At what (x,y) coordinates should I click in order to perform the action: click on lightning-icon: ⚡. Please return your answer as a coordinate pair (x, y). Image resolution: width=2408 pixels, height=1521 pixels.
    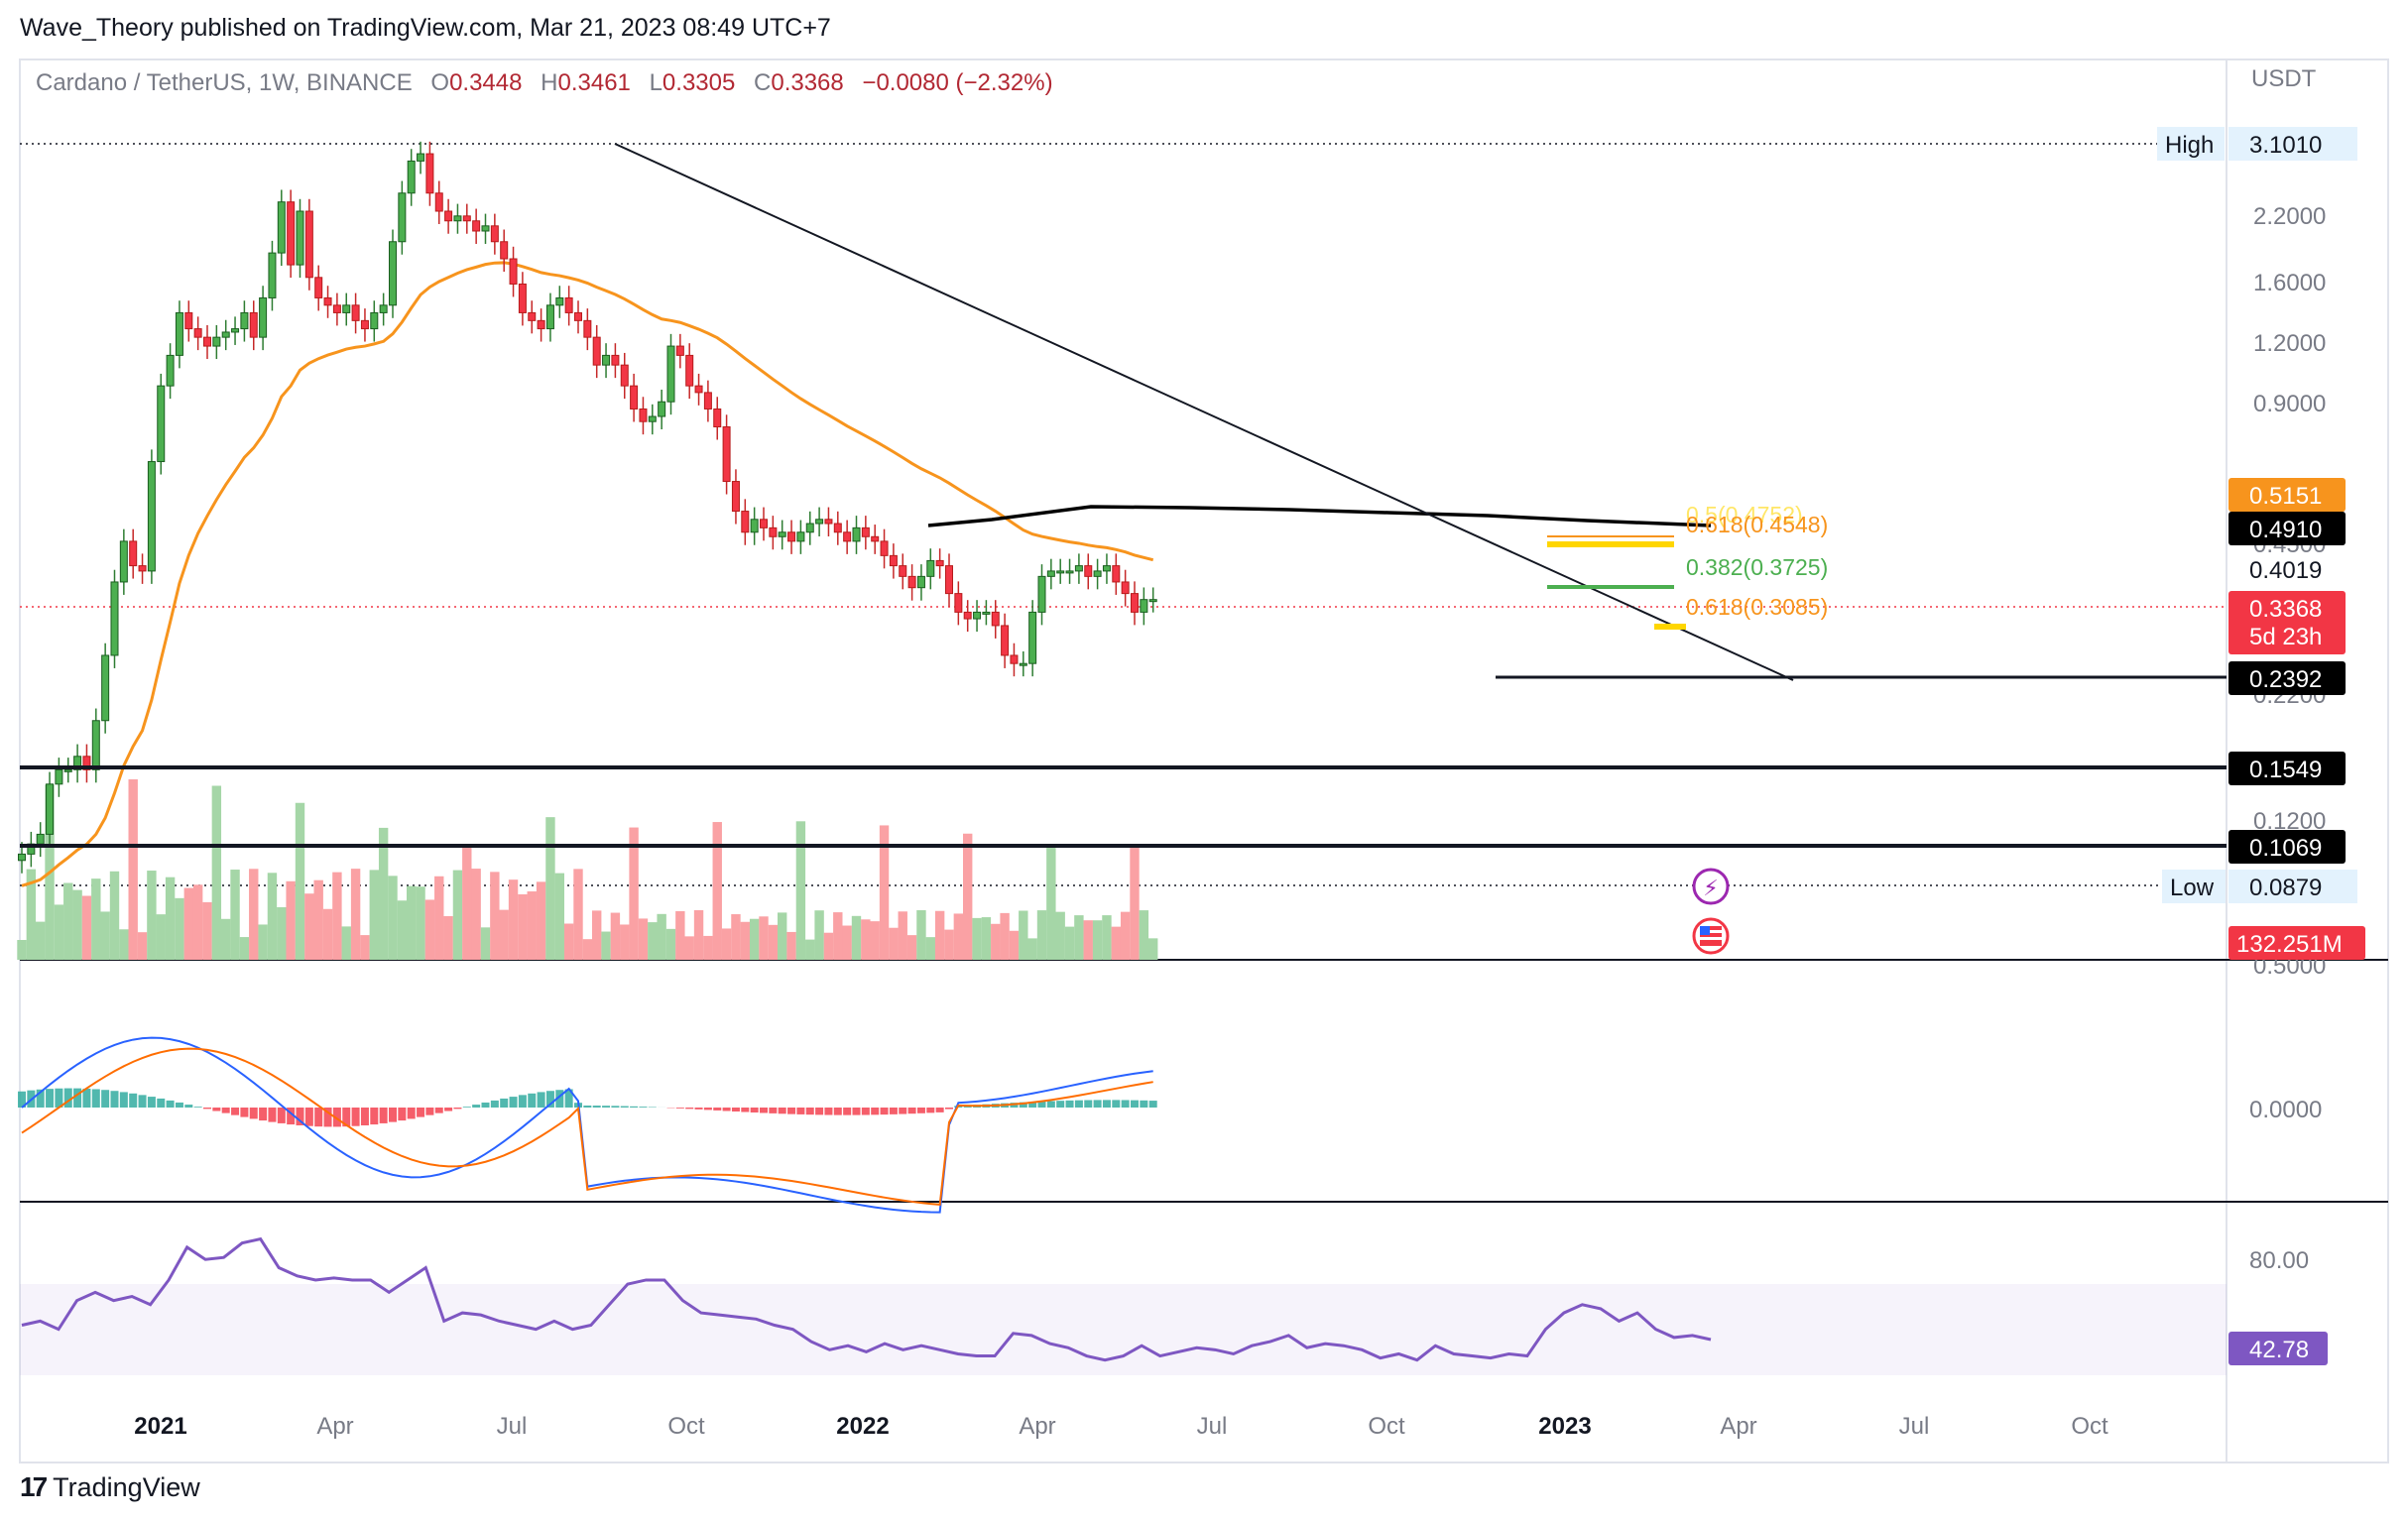
    Looking at the image, I should click on (1711, 886).